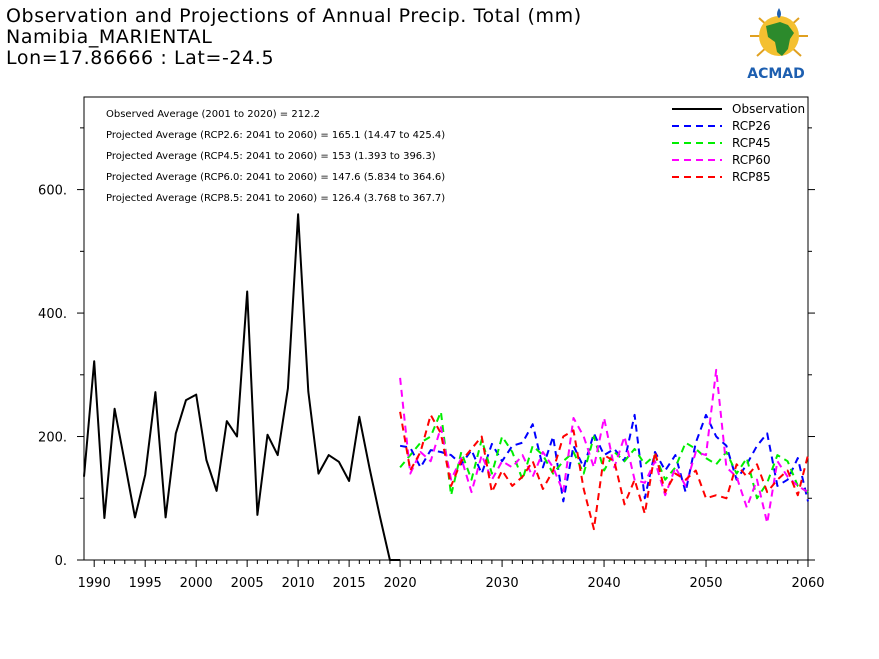  Describe the element at coordinates (94, 583) in the screenshot. I see `x-tick-label: 1990` at that location.